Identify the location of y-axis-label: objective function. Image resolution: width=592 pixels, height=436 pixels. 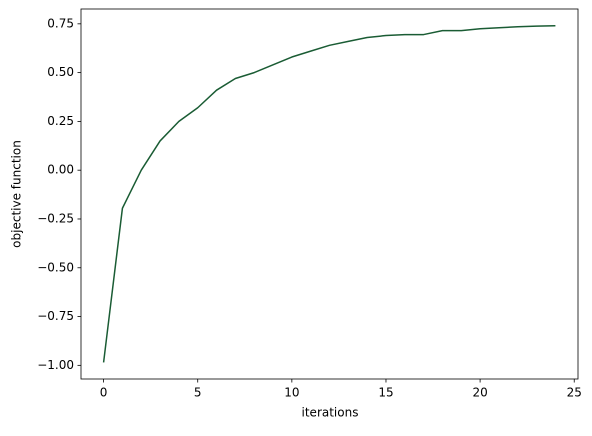
(17, 194).